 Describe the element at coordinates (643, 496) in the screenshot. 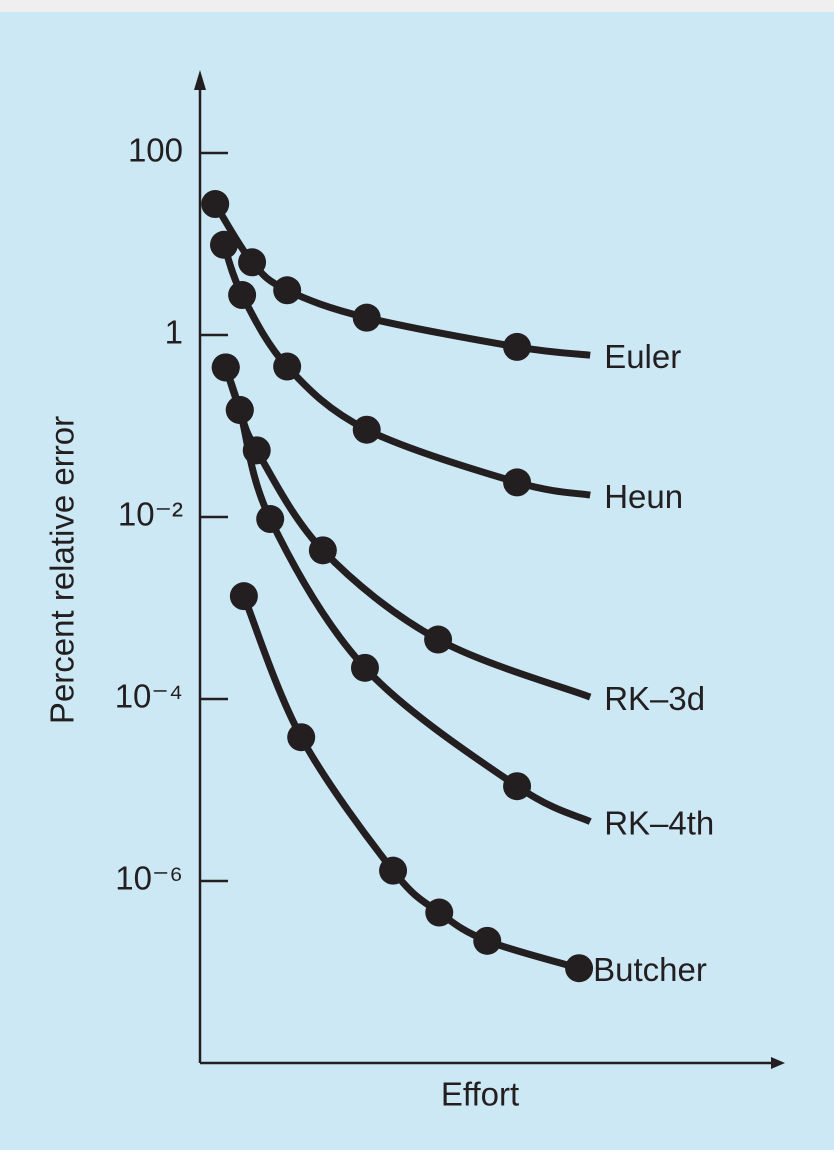

I see `series-label: Heun` at that location.